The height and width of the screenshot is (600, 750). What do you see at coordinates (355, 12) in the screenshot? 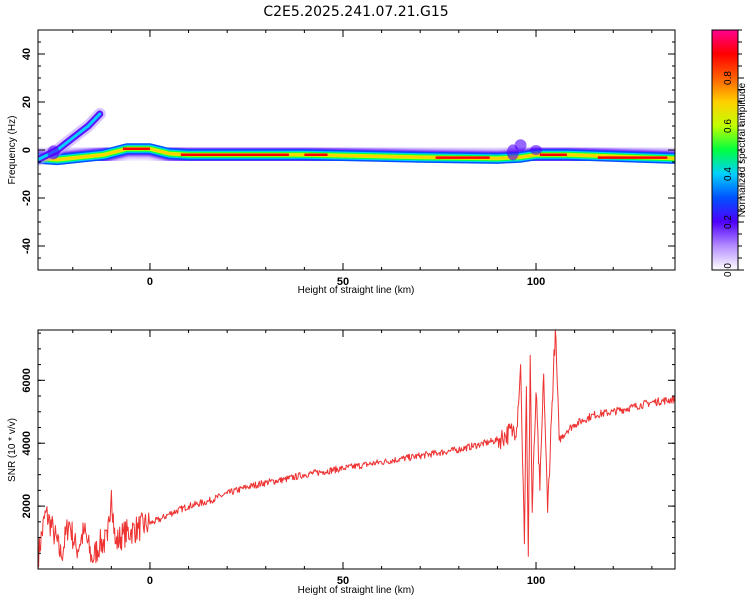
I see `figure-title: C2E5.2025.241.07.21.G15` at bounding box center [355, 12].